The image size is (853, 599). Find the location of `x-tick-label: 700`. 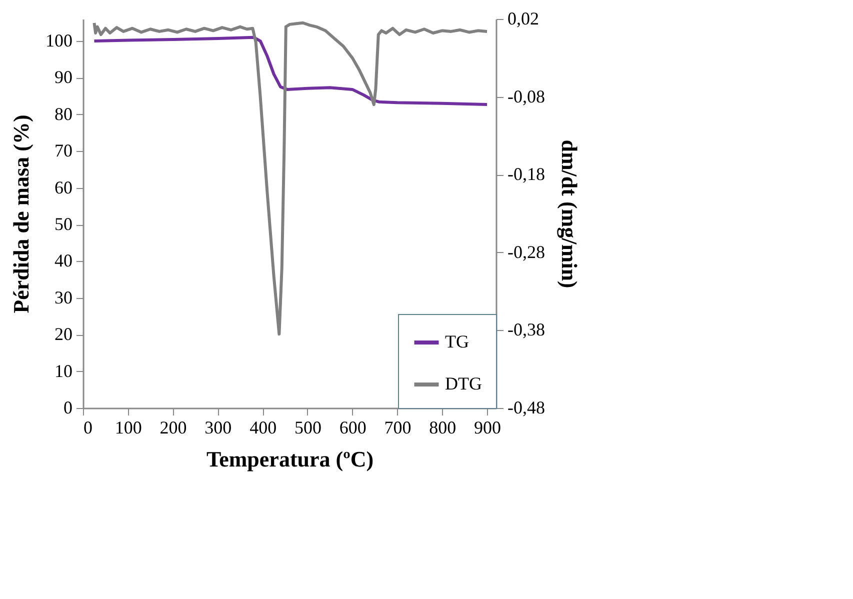

x-tick-label: 700 is located at coordinates (398, 428).